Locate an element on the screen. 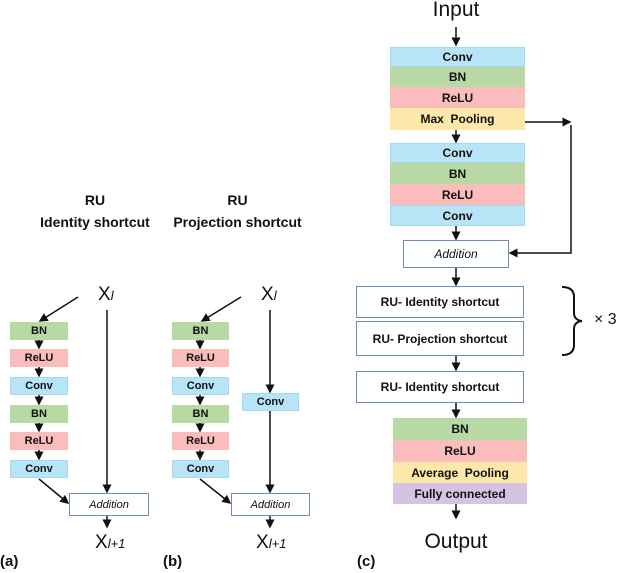 Image resolution: width=640 pixels, height=573 pixels. arrow is located at coordinates (58, 309).